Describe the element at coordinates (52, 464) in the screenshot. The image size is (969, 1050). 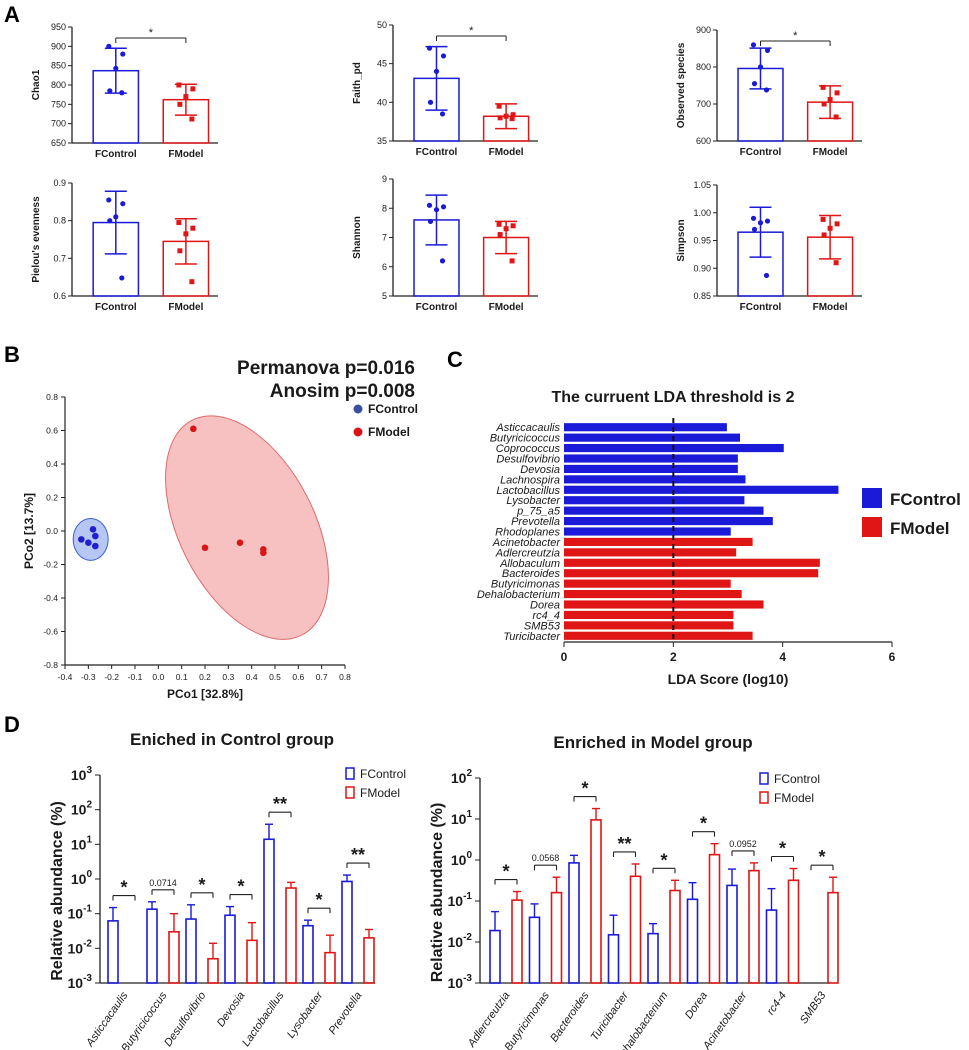
I see `y-tick-label: 0.4` at that location.